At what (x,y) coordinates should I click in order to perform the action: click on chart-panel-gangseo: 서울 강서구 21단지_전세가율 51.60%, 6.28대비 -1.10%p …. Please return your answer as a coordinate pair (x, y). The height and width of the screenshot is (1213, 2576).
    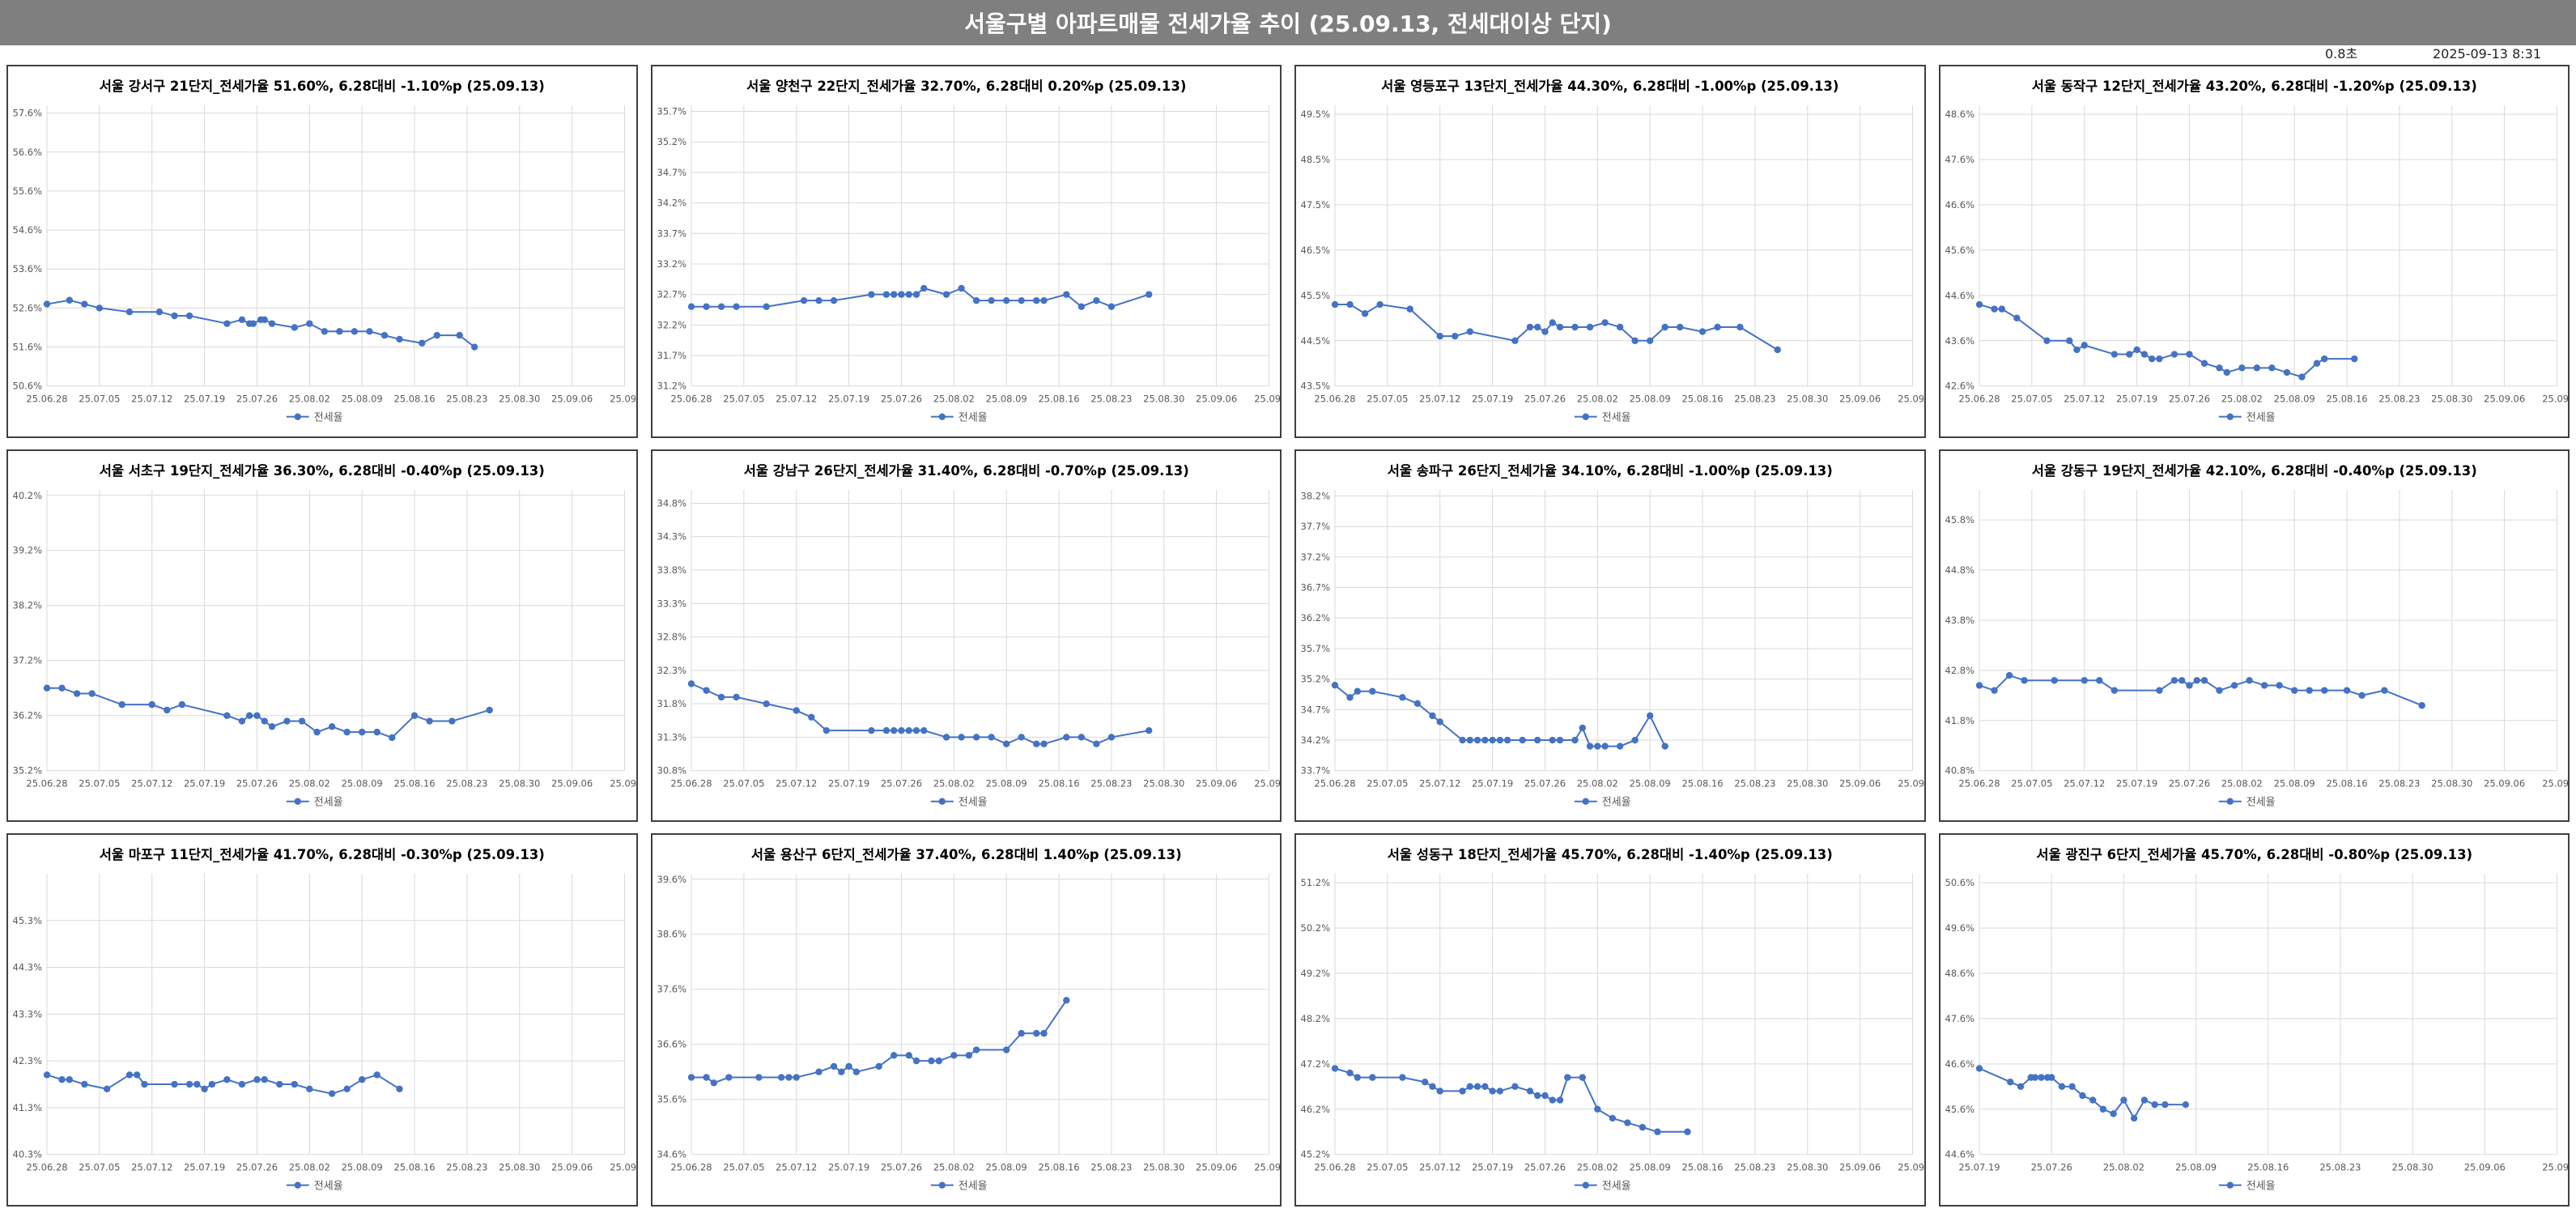
    Looking at the image, I should click on (322, 252).